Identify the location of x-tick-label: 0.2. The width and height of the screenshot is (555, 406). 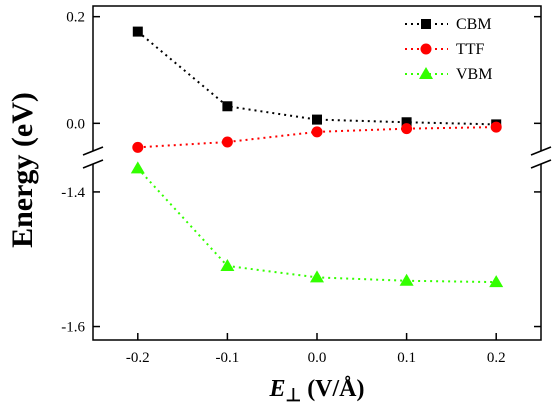
(496, 358).